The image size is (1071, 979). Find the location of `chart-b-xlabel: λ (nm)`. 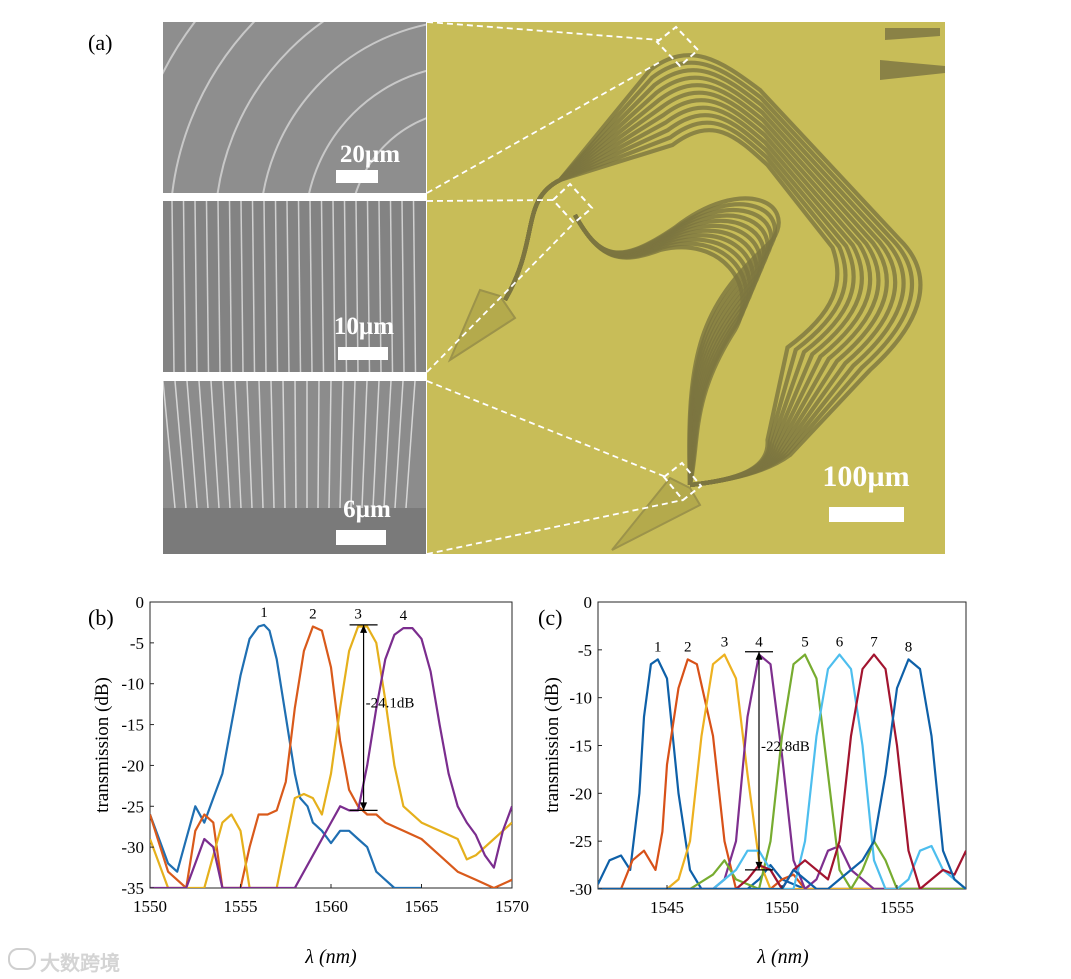

chart-b-xlabel: λ (nm) is located at coordinates (330, 957).